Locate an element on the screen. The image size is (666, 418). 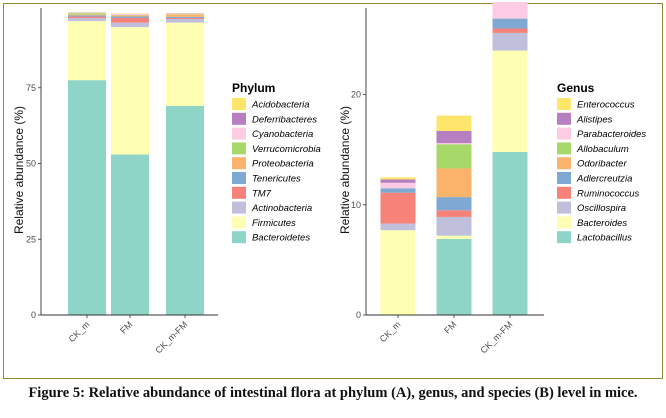
legend-label: Parabacteroides is located at coordinates (611, 134).